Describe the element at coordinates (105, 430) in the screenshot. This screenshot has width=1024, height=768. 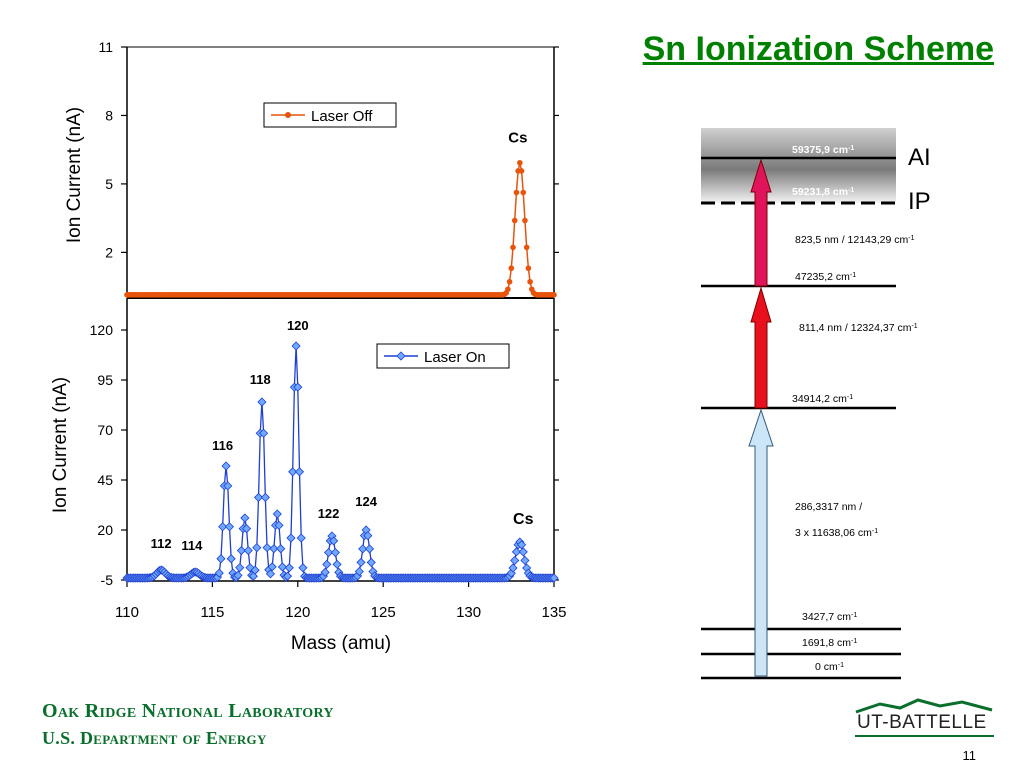
I see `bottom-y-tick-label: 70` at that location.